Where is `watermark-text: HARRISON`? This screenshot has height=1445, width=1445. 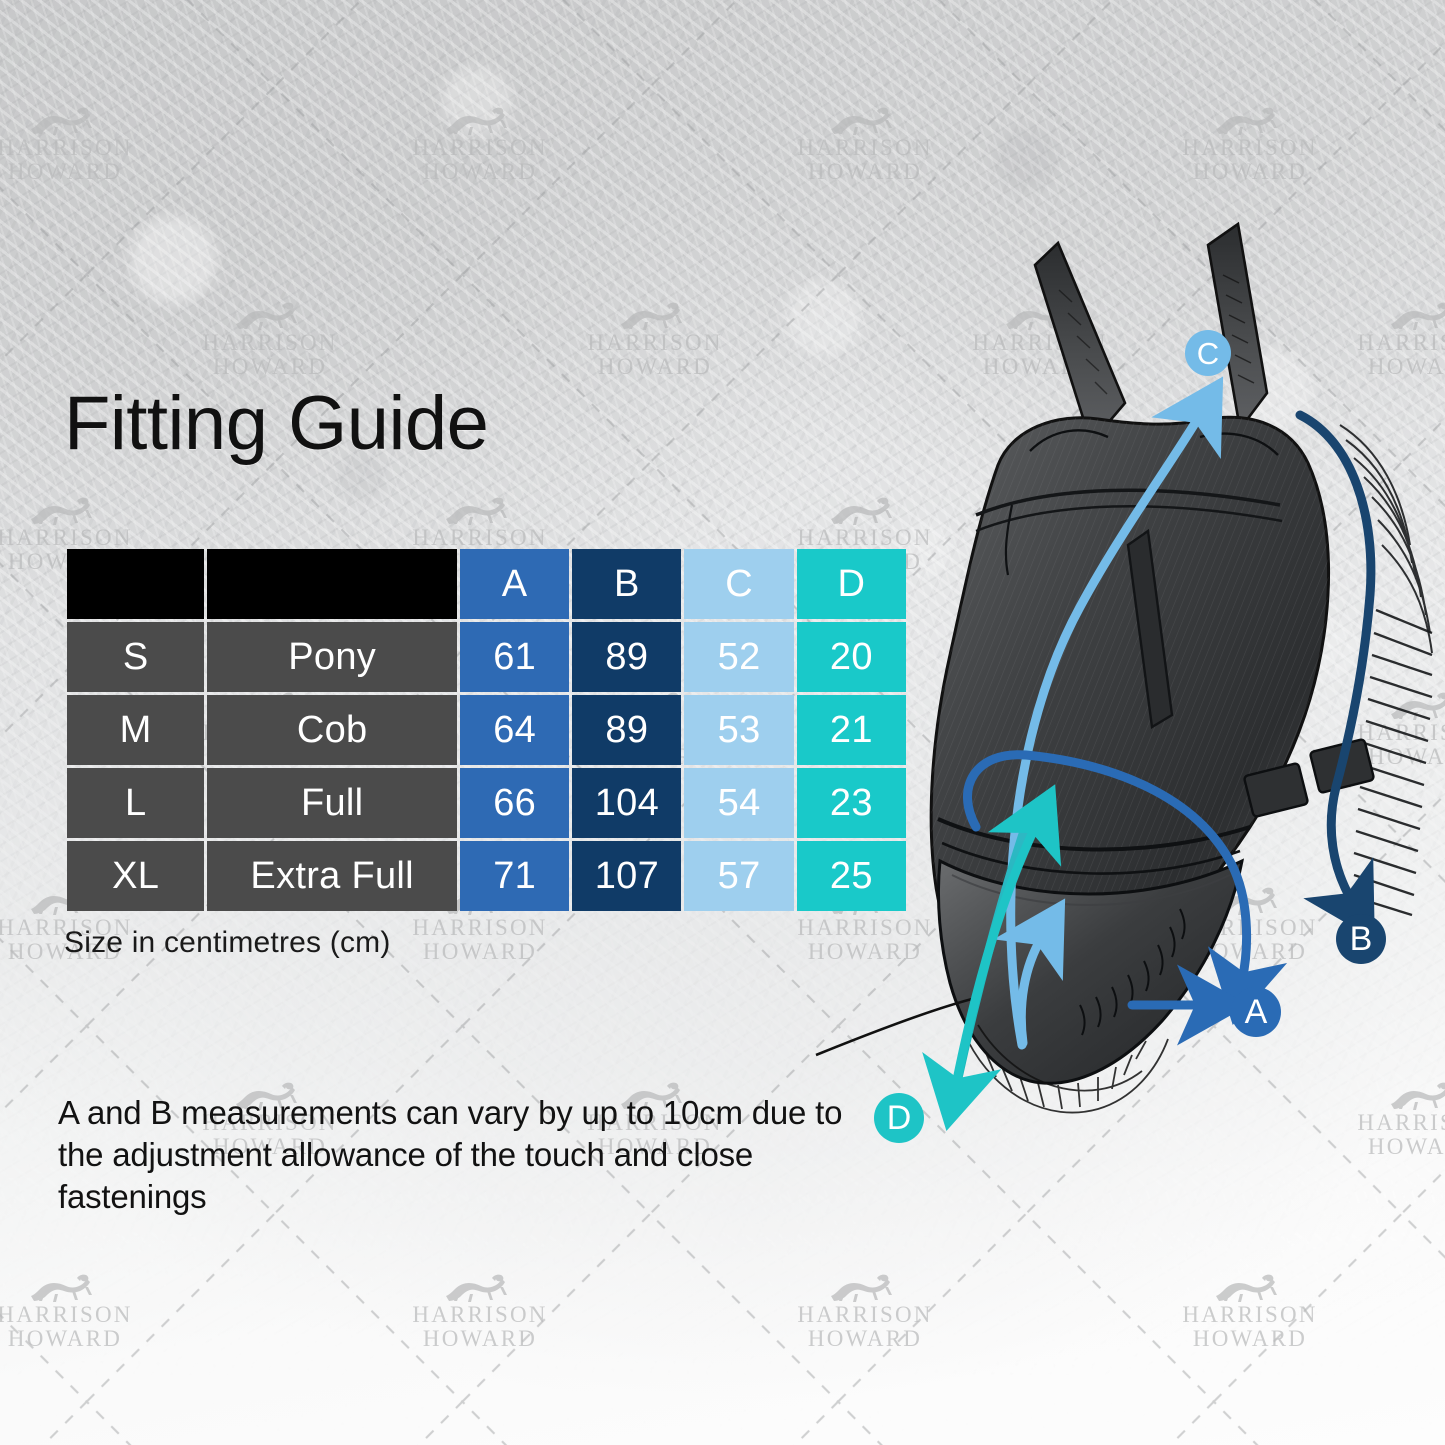 watermark-text: HARRISON is located at coordinates (66, 147).